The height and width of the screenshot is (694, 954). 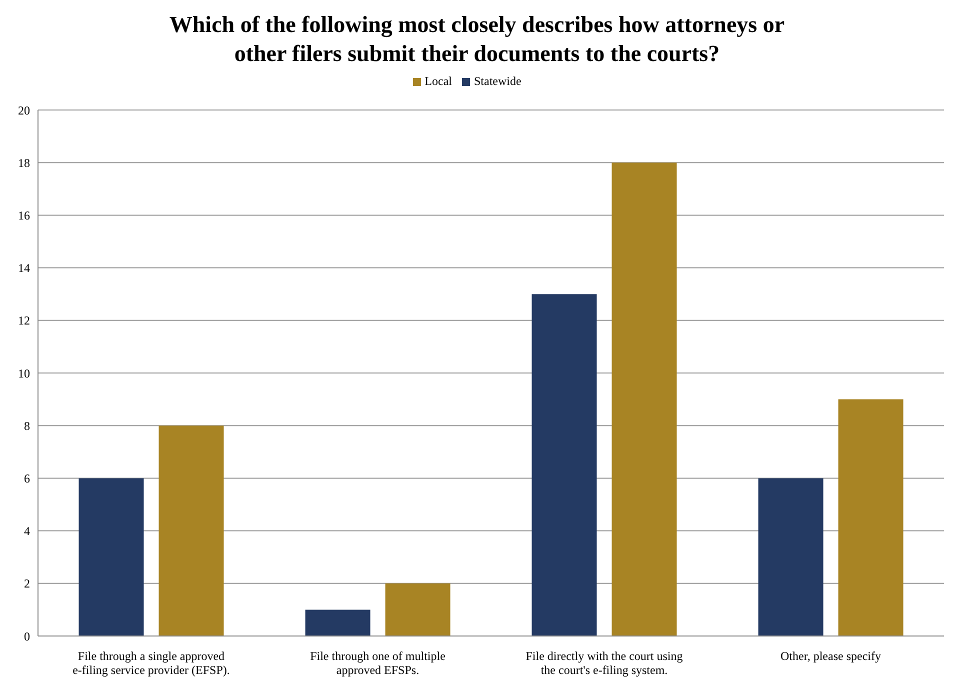 I want to click on y-tick-label: 18, so click(x=24, y=163).